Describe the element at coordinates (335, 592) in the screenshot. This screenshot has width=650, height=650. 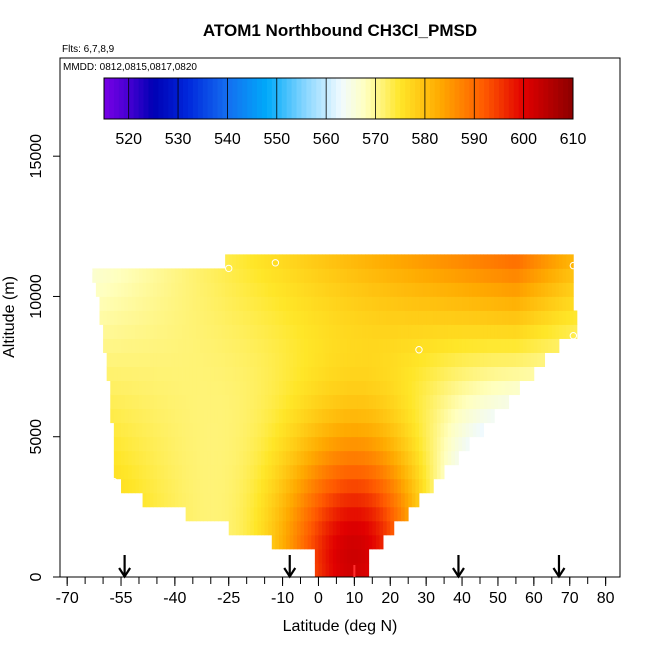
I see `x-axis: -70 -55 -40 -25 -10 0 10 20 30 40 50 60 70 80` at that location.